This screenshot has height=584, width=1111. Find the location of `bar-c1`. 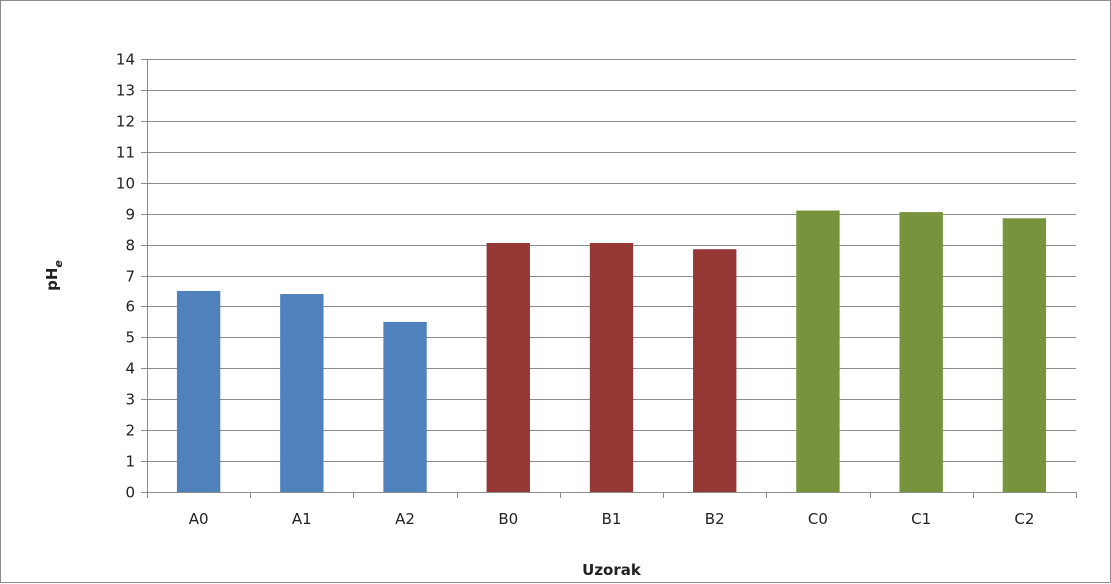

bar-c1 is located at coordinates (921, 352).